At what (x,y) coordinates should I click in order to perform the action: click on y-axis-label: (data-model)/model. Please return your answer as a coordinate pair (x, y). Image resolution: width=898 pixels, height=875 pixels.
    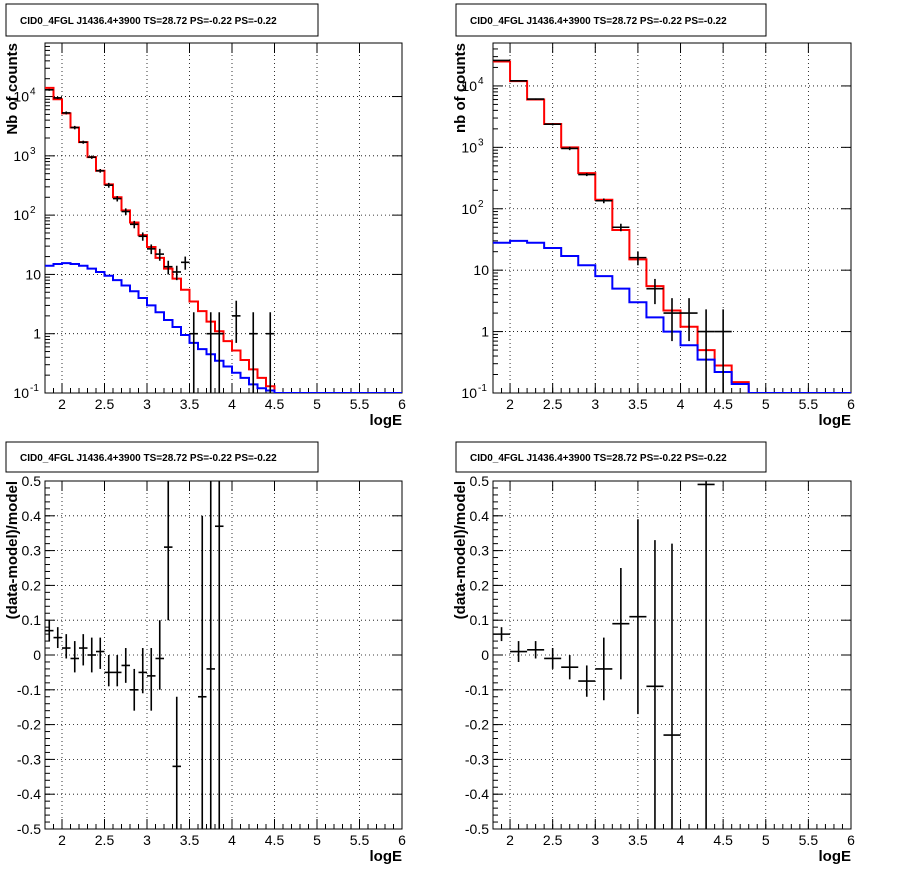
    Looking at the image, I should click on (460, 550).